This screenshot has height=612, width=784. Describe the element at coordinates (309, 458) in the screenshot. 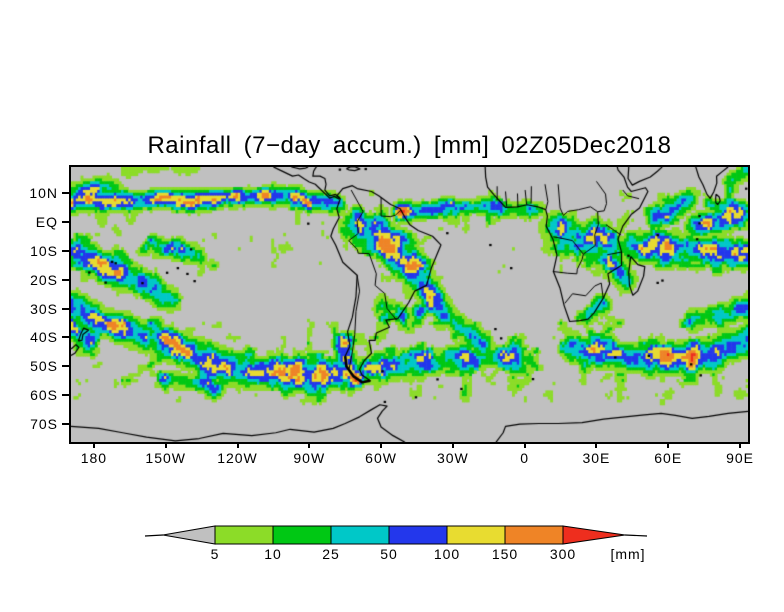

I see `x-tick-label: 90W` at that location.